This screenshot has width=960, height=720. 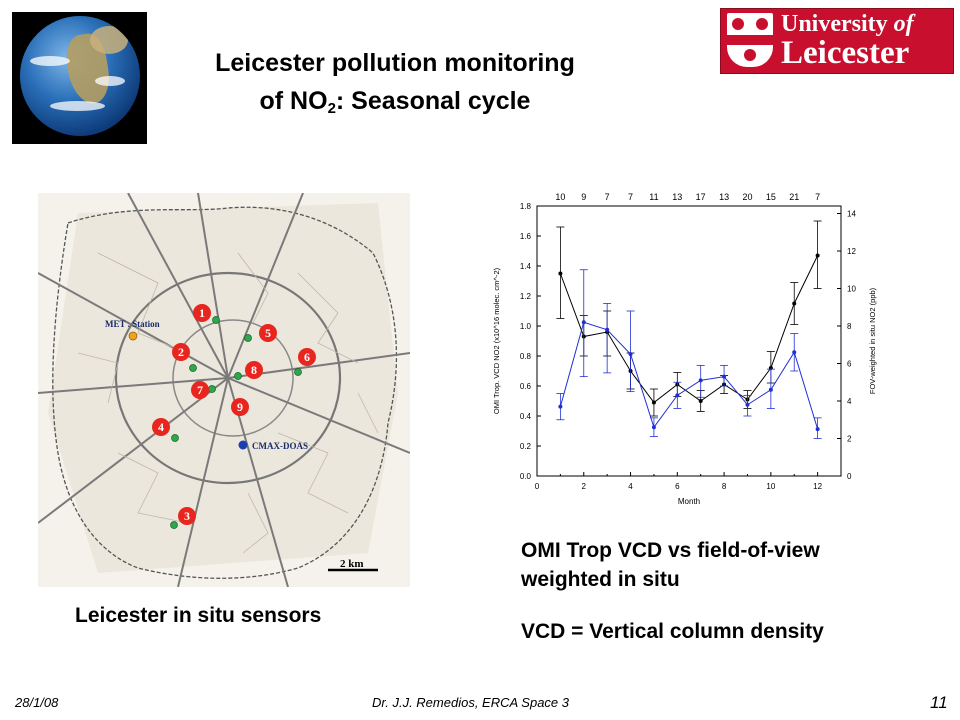 I want to click on logo-text-bottom: Leicester, so click(x=845, y=53).